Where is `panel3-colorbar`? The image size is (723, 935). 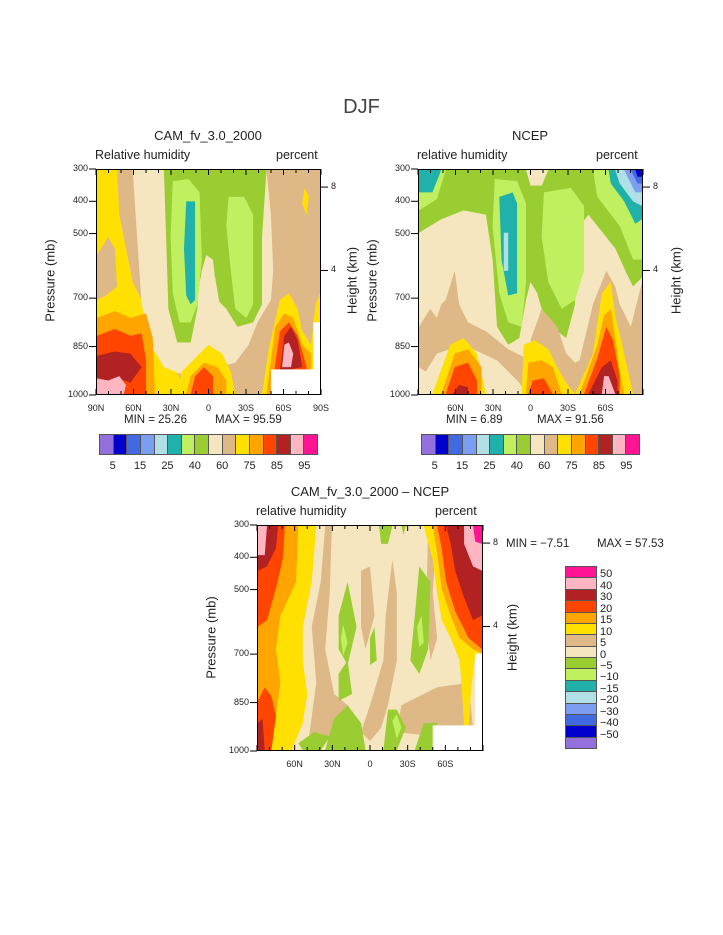 panel3-colorbar is located at coordinates (581, 657).